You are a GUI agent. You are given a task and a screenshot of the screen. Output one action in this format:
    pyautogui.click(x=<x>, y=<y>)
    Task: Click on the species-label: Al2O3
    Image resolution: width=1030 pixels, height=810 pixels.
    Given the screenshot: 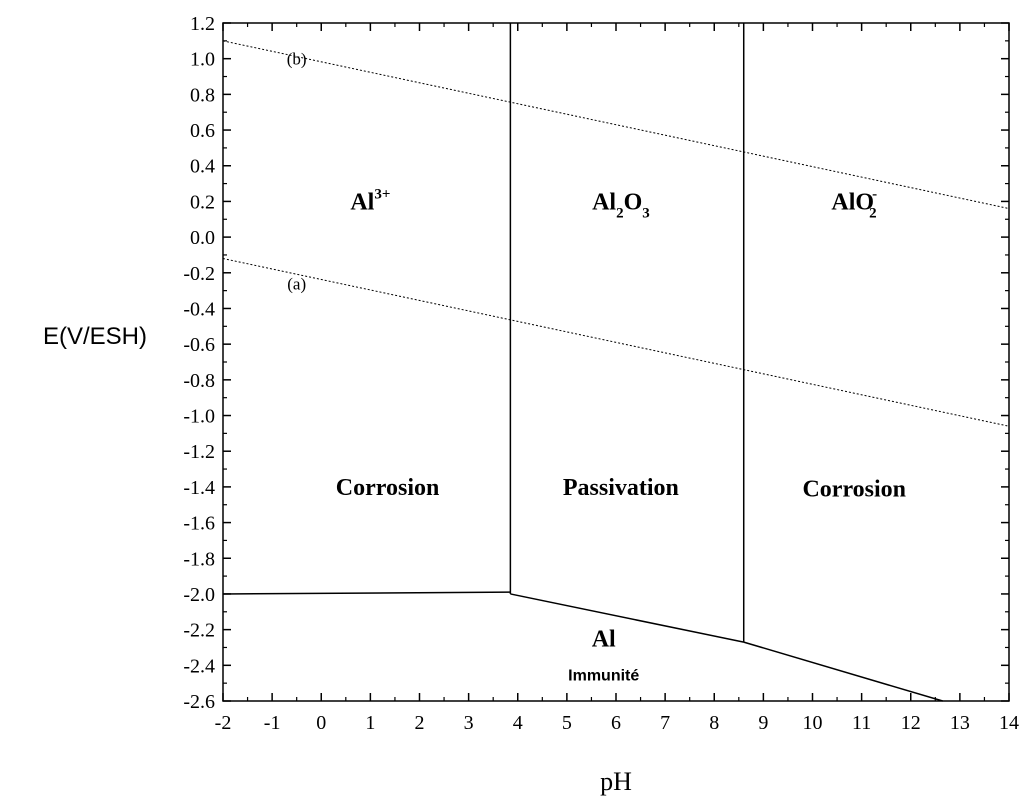 What is the action you would take?
    pyautogui.click(x=621, y=205)
    